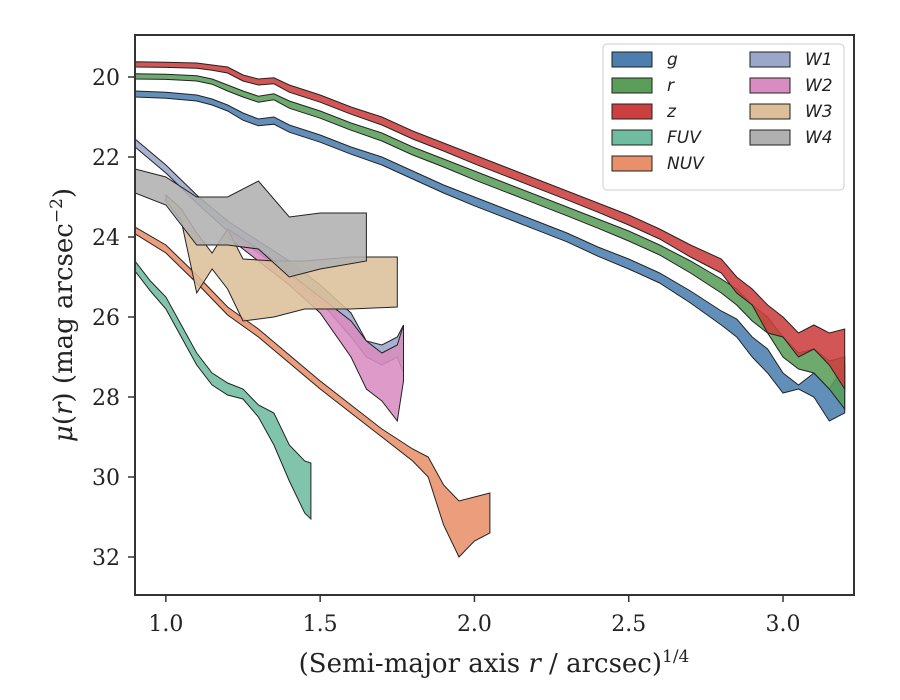  What do you see at coordinates (675, 657) in the screenshot?
I see `x-axis-label-superscript: 1/4` at bounding box center [675, 657].